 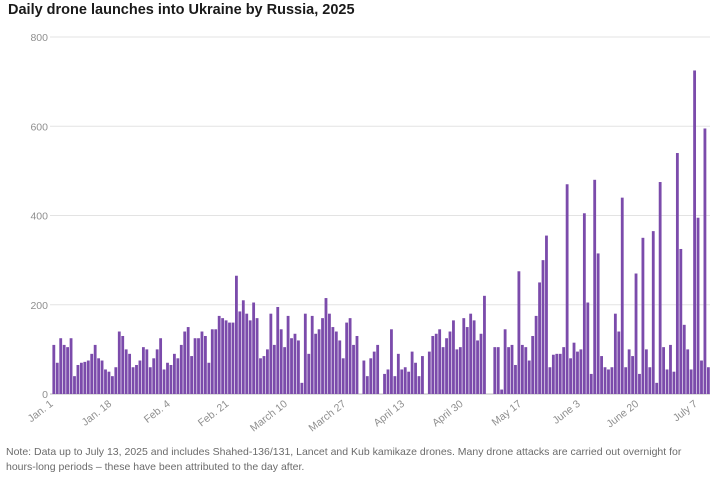 What do you see at coordinates (45, 395) in the screenshot?
I see `y-tick-label: 0` at bounding box center [45, 395].